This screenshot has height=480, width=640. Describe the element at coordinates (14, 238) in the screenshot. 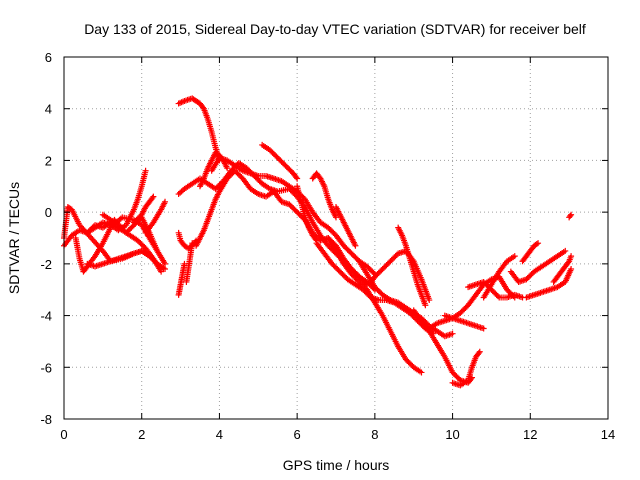

I see `y-axis-label: SDTVAR / TECUs` at that location.